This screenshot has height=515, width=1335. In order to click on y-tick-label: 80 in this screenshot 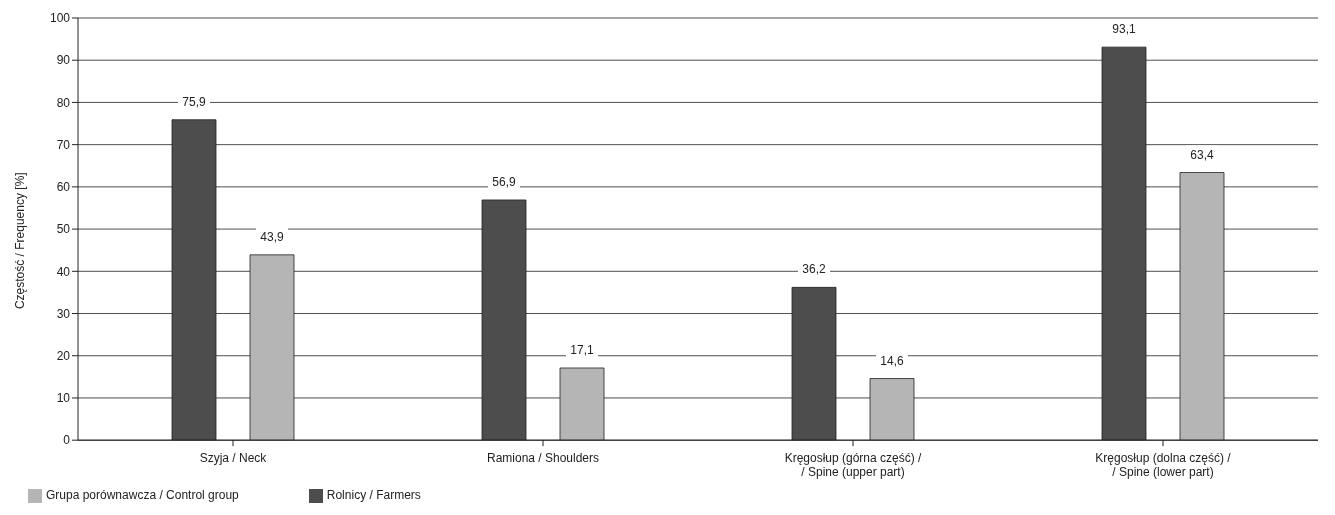, I will do `click(63, 102)`.